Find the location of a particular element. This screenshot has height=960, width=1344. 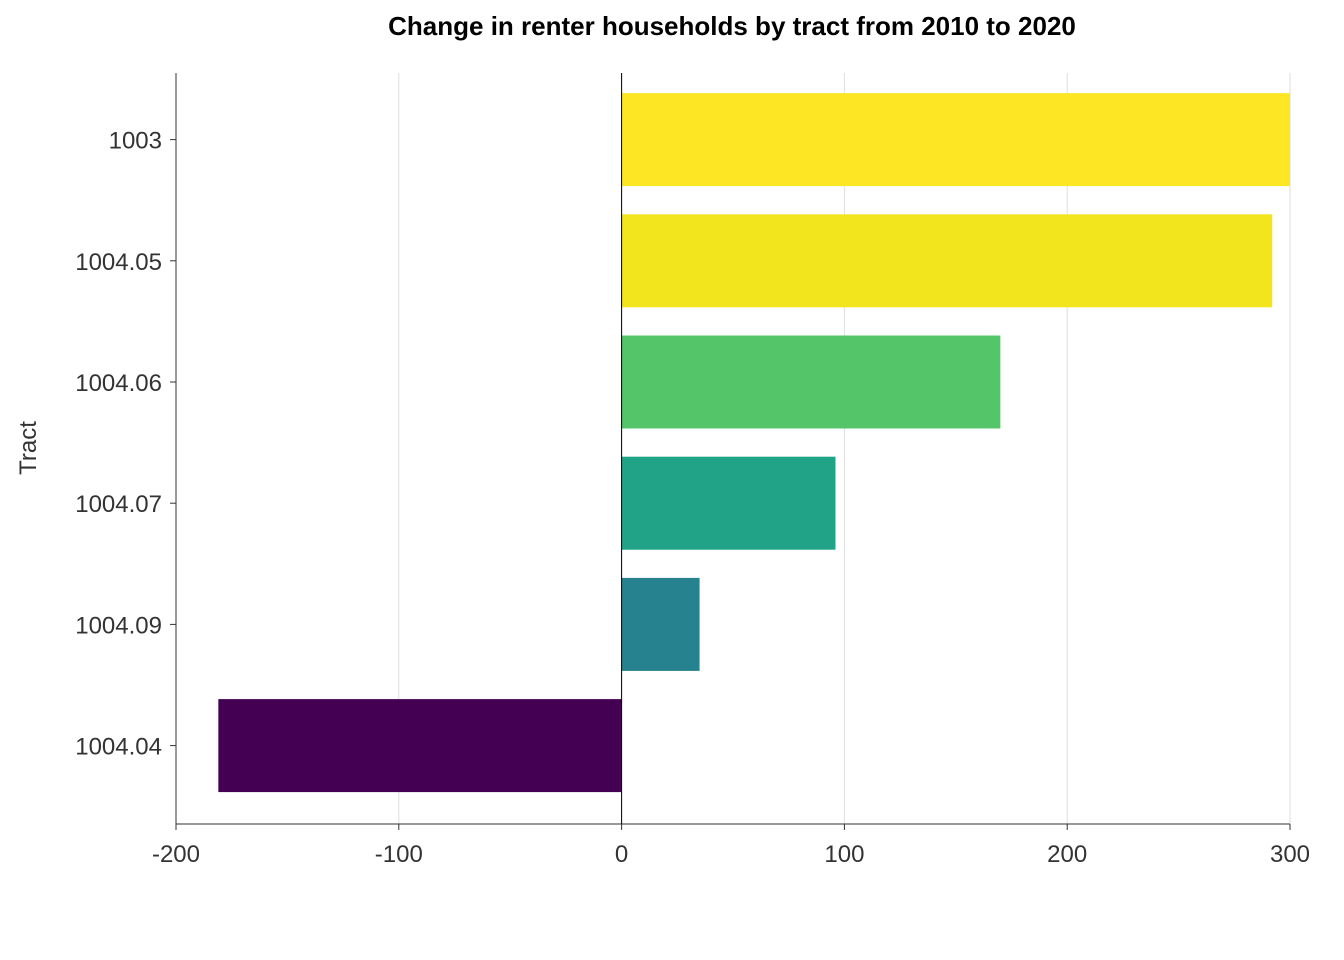

x-axis-ticks: -200 -100 0 100 200 300 is located at coordinates (731, 846).